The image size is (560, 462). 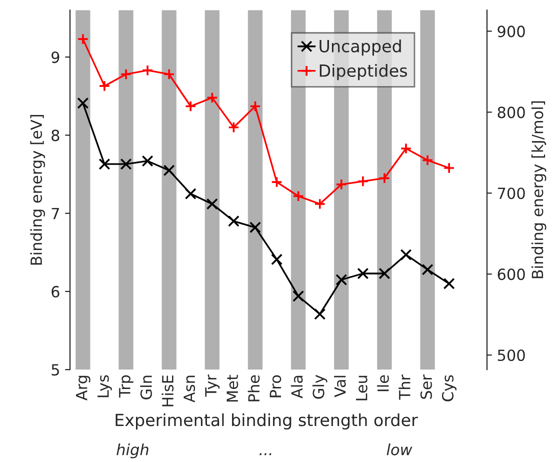 I want to click on legend-label: Dipeptides, so click(x=363, y=72).